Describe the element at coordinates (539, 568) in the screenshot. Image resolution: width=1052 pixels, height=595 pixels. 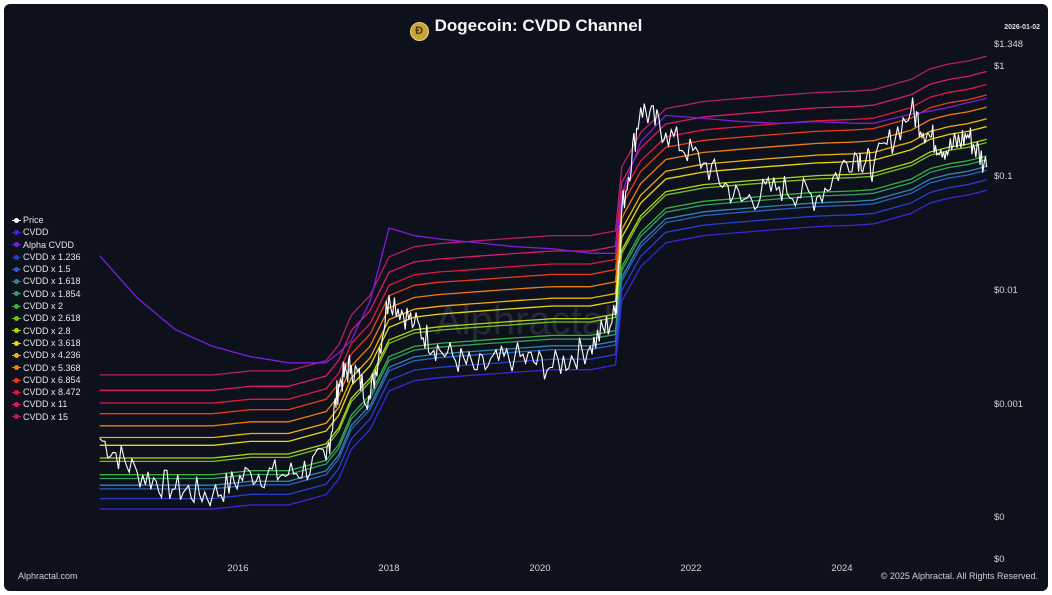
I see `x-tick-label: 2020` at that location.